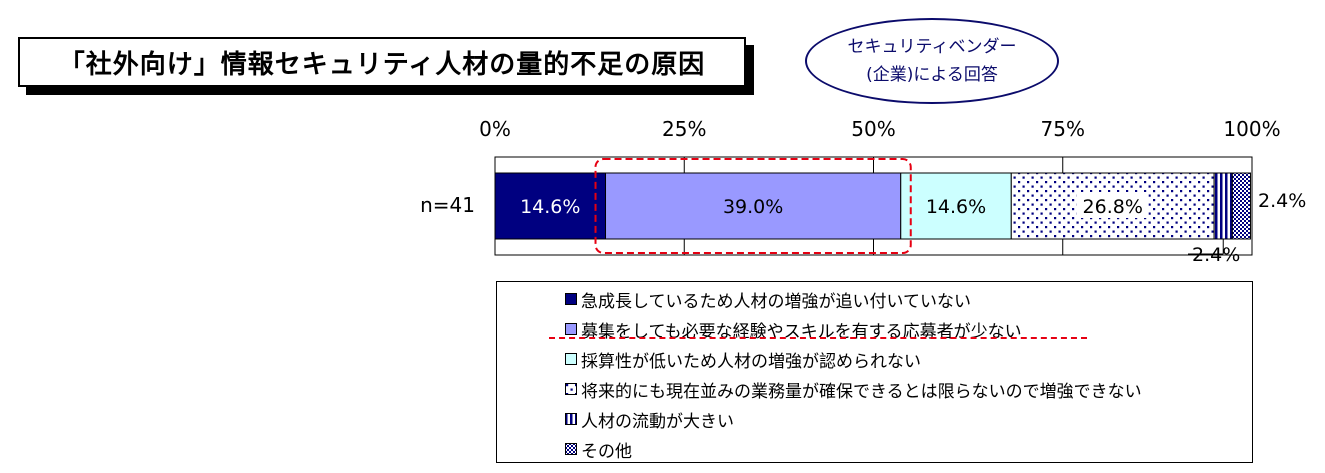 This screenshot has width=1325, height=473. I want to click on legend-label: その他, so click(606, 451).